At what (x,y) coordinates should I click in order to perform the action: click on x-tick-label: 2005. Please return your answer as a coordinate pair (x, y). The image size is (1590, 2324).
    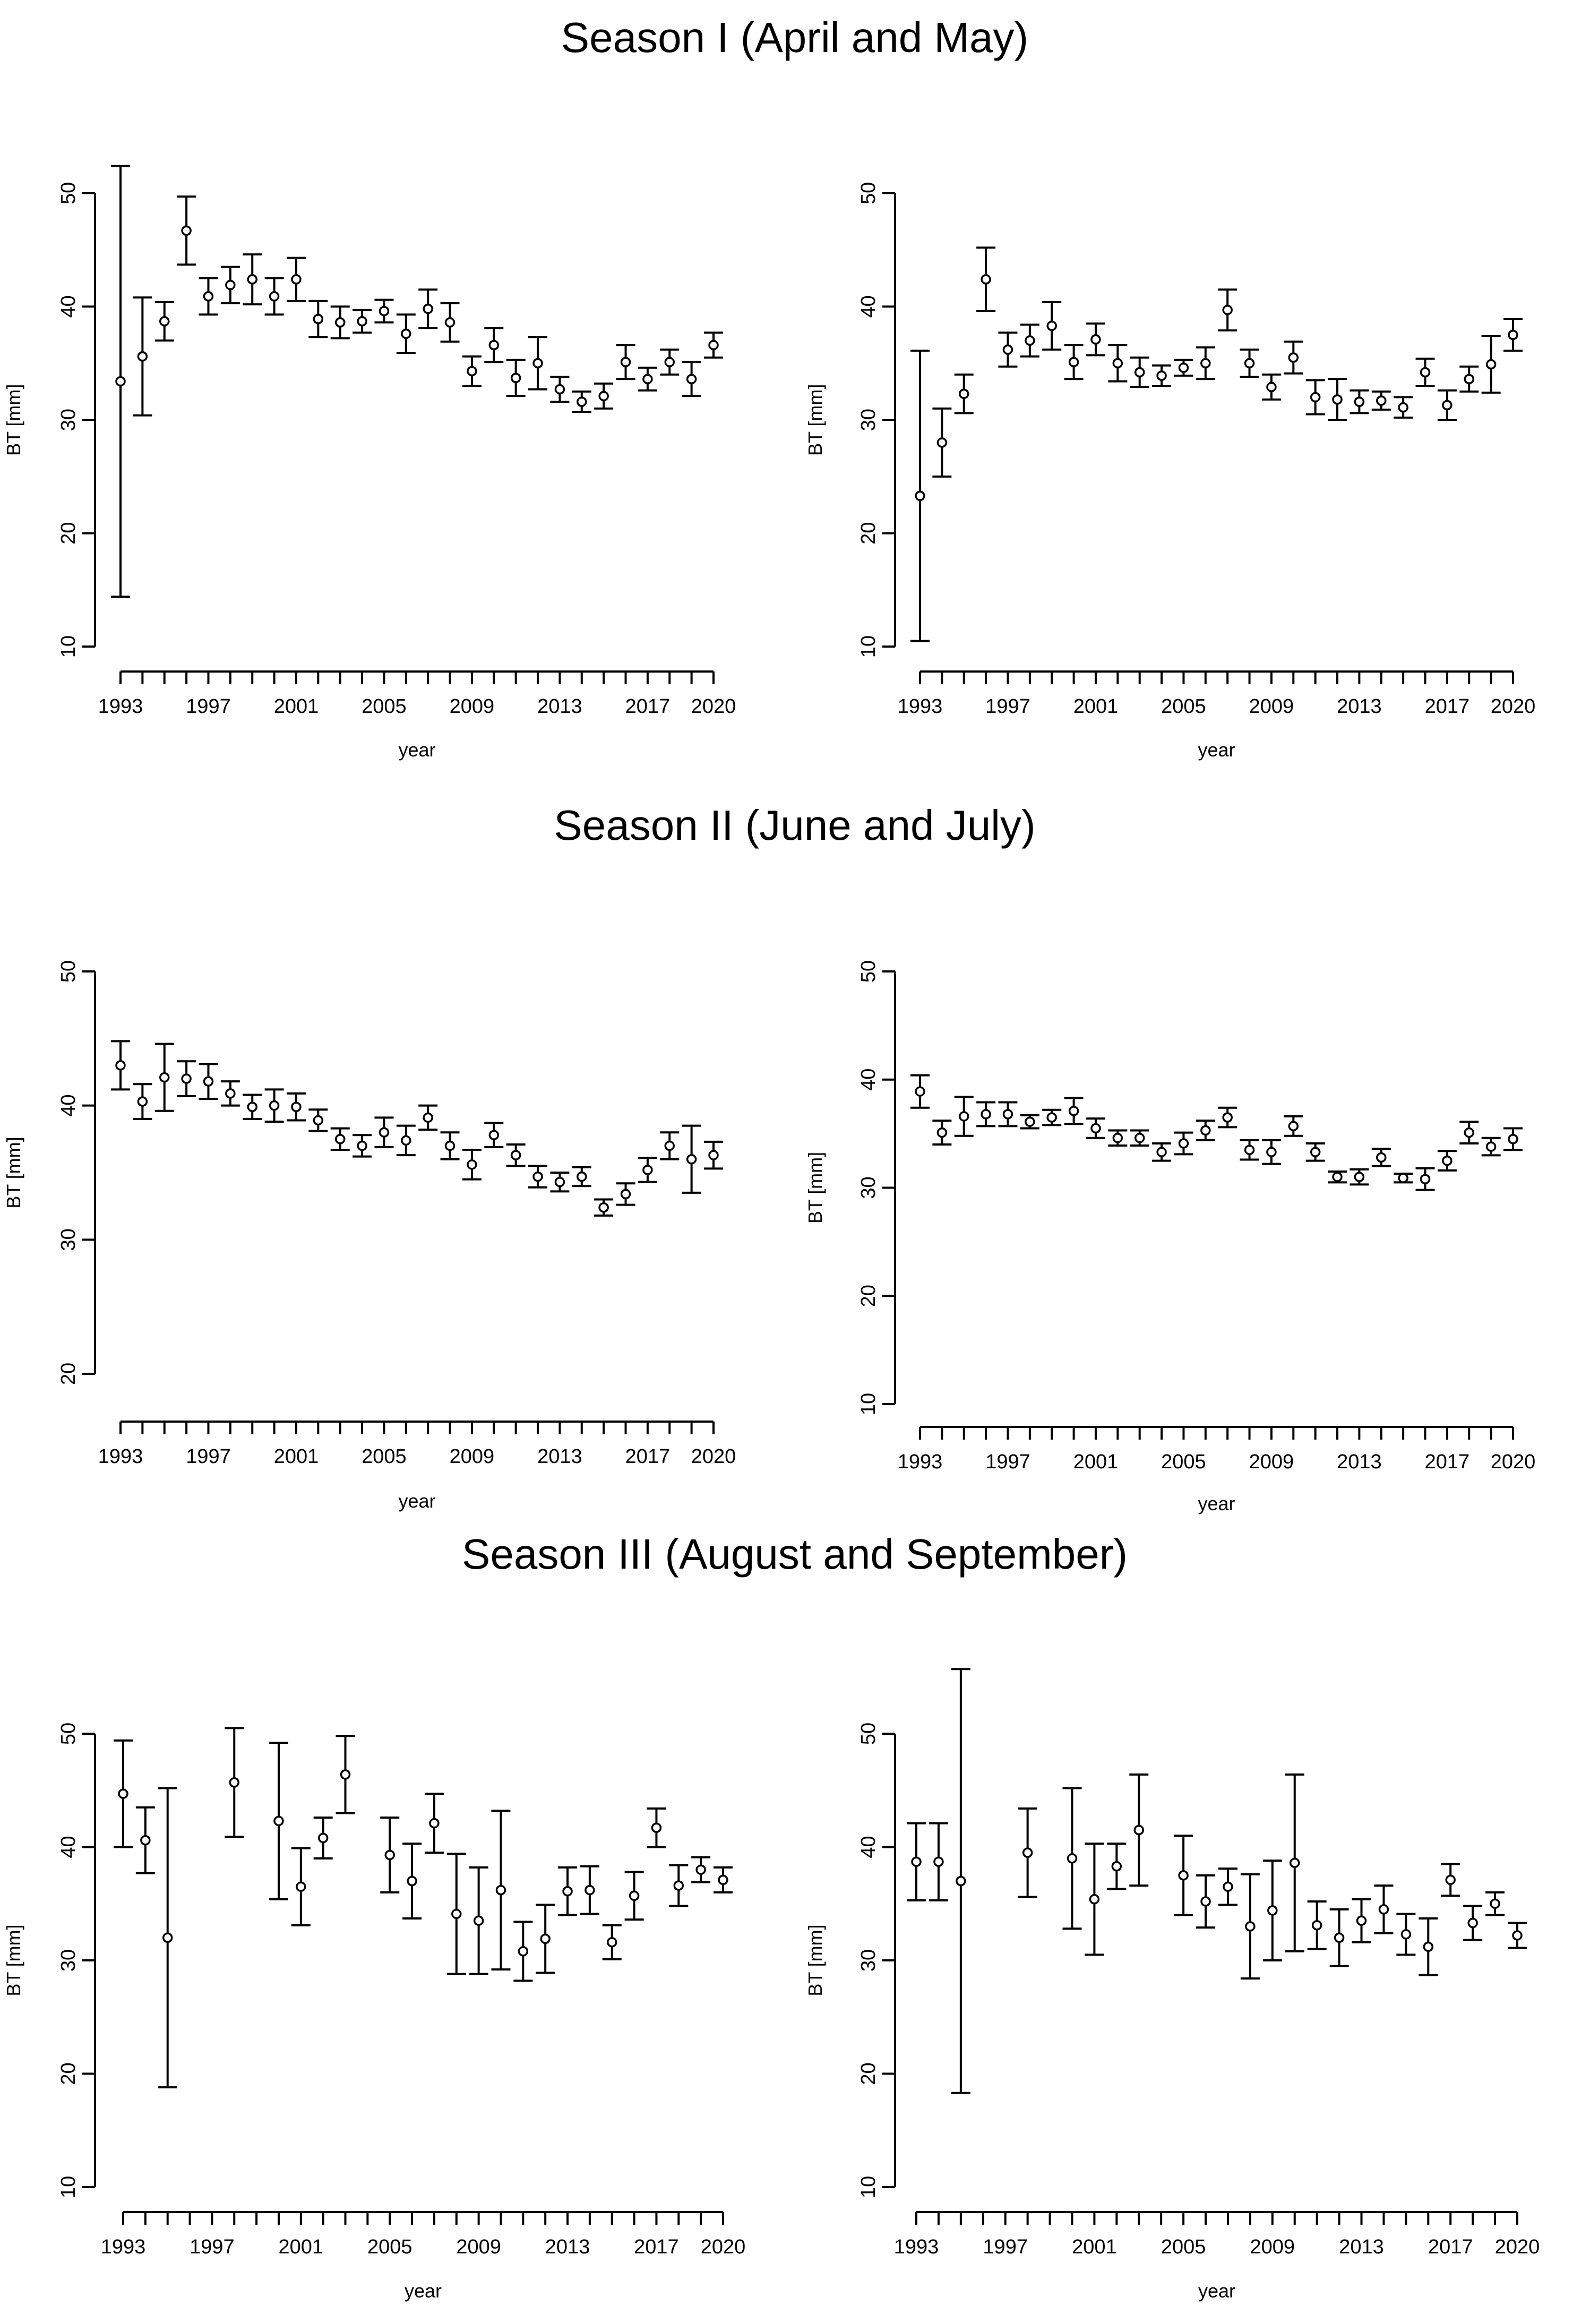
    Looking at the image, I should click on (384, 706).